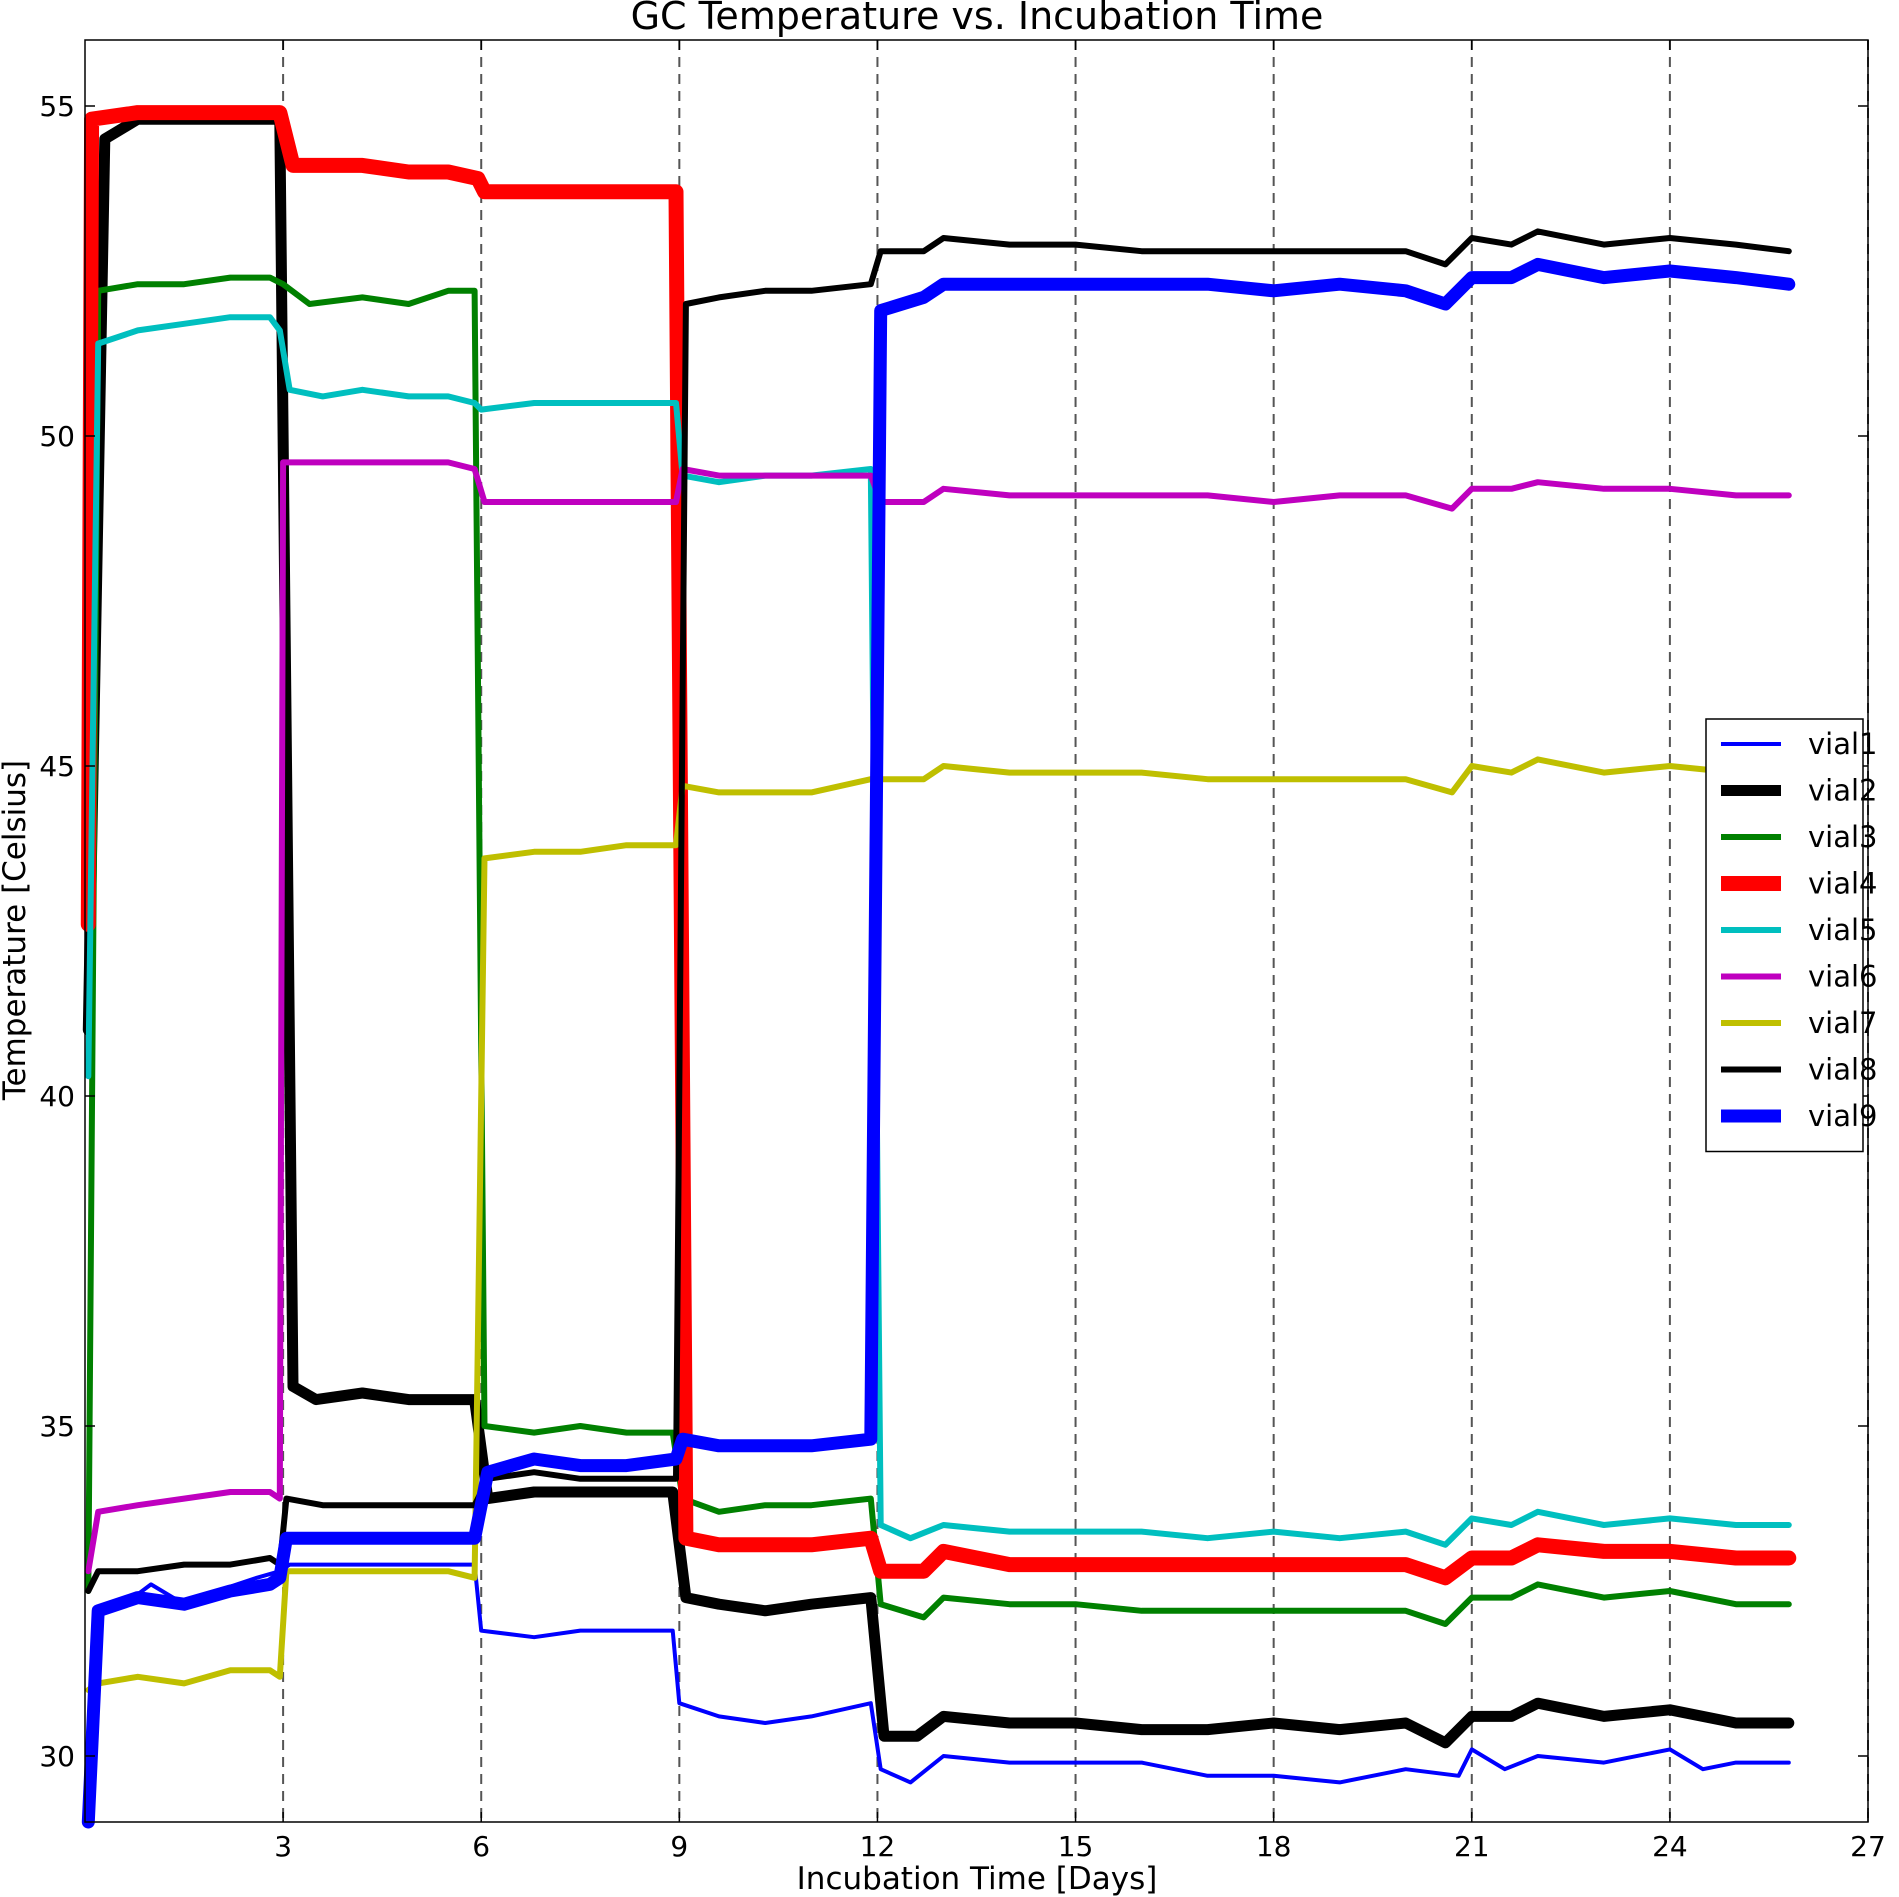  What do you see at coordinates (57, 1756) in the screenshot?
I see `y-tick-label: 30` at bounding box center [57, 1756].